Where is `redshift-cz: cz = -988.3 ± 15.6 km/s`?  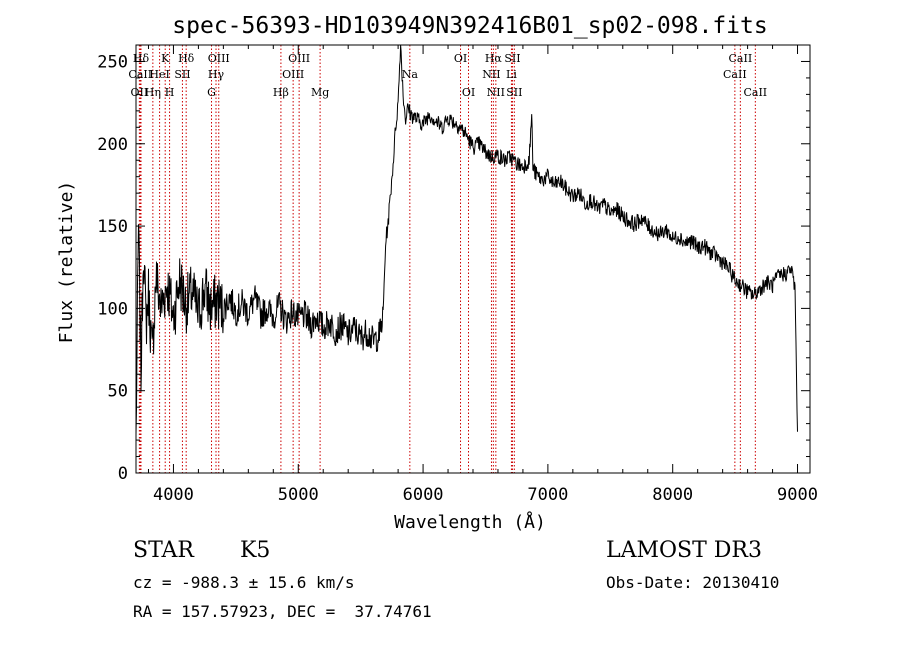
redshift-cz: cz = -988.3 ± 15.6 km/s is located at coordinates (244, 582).